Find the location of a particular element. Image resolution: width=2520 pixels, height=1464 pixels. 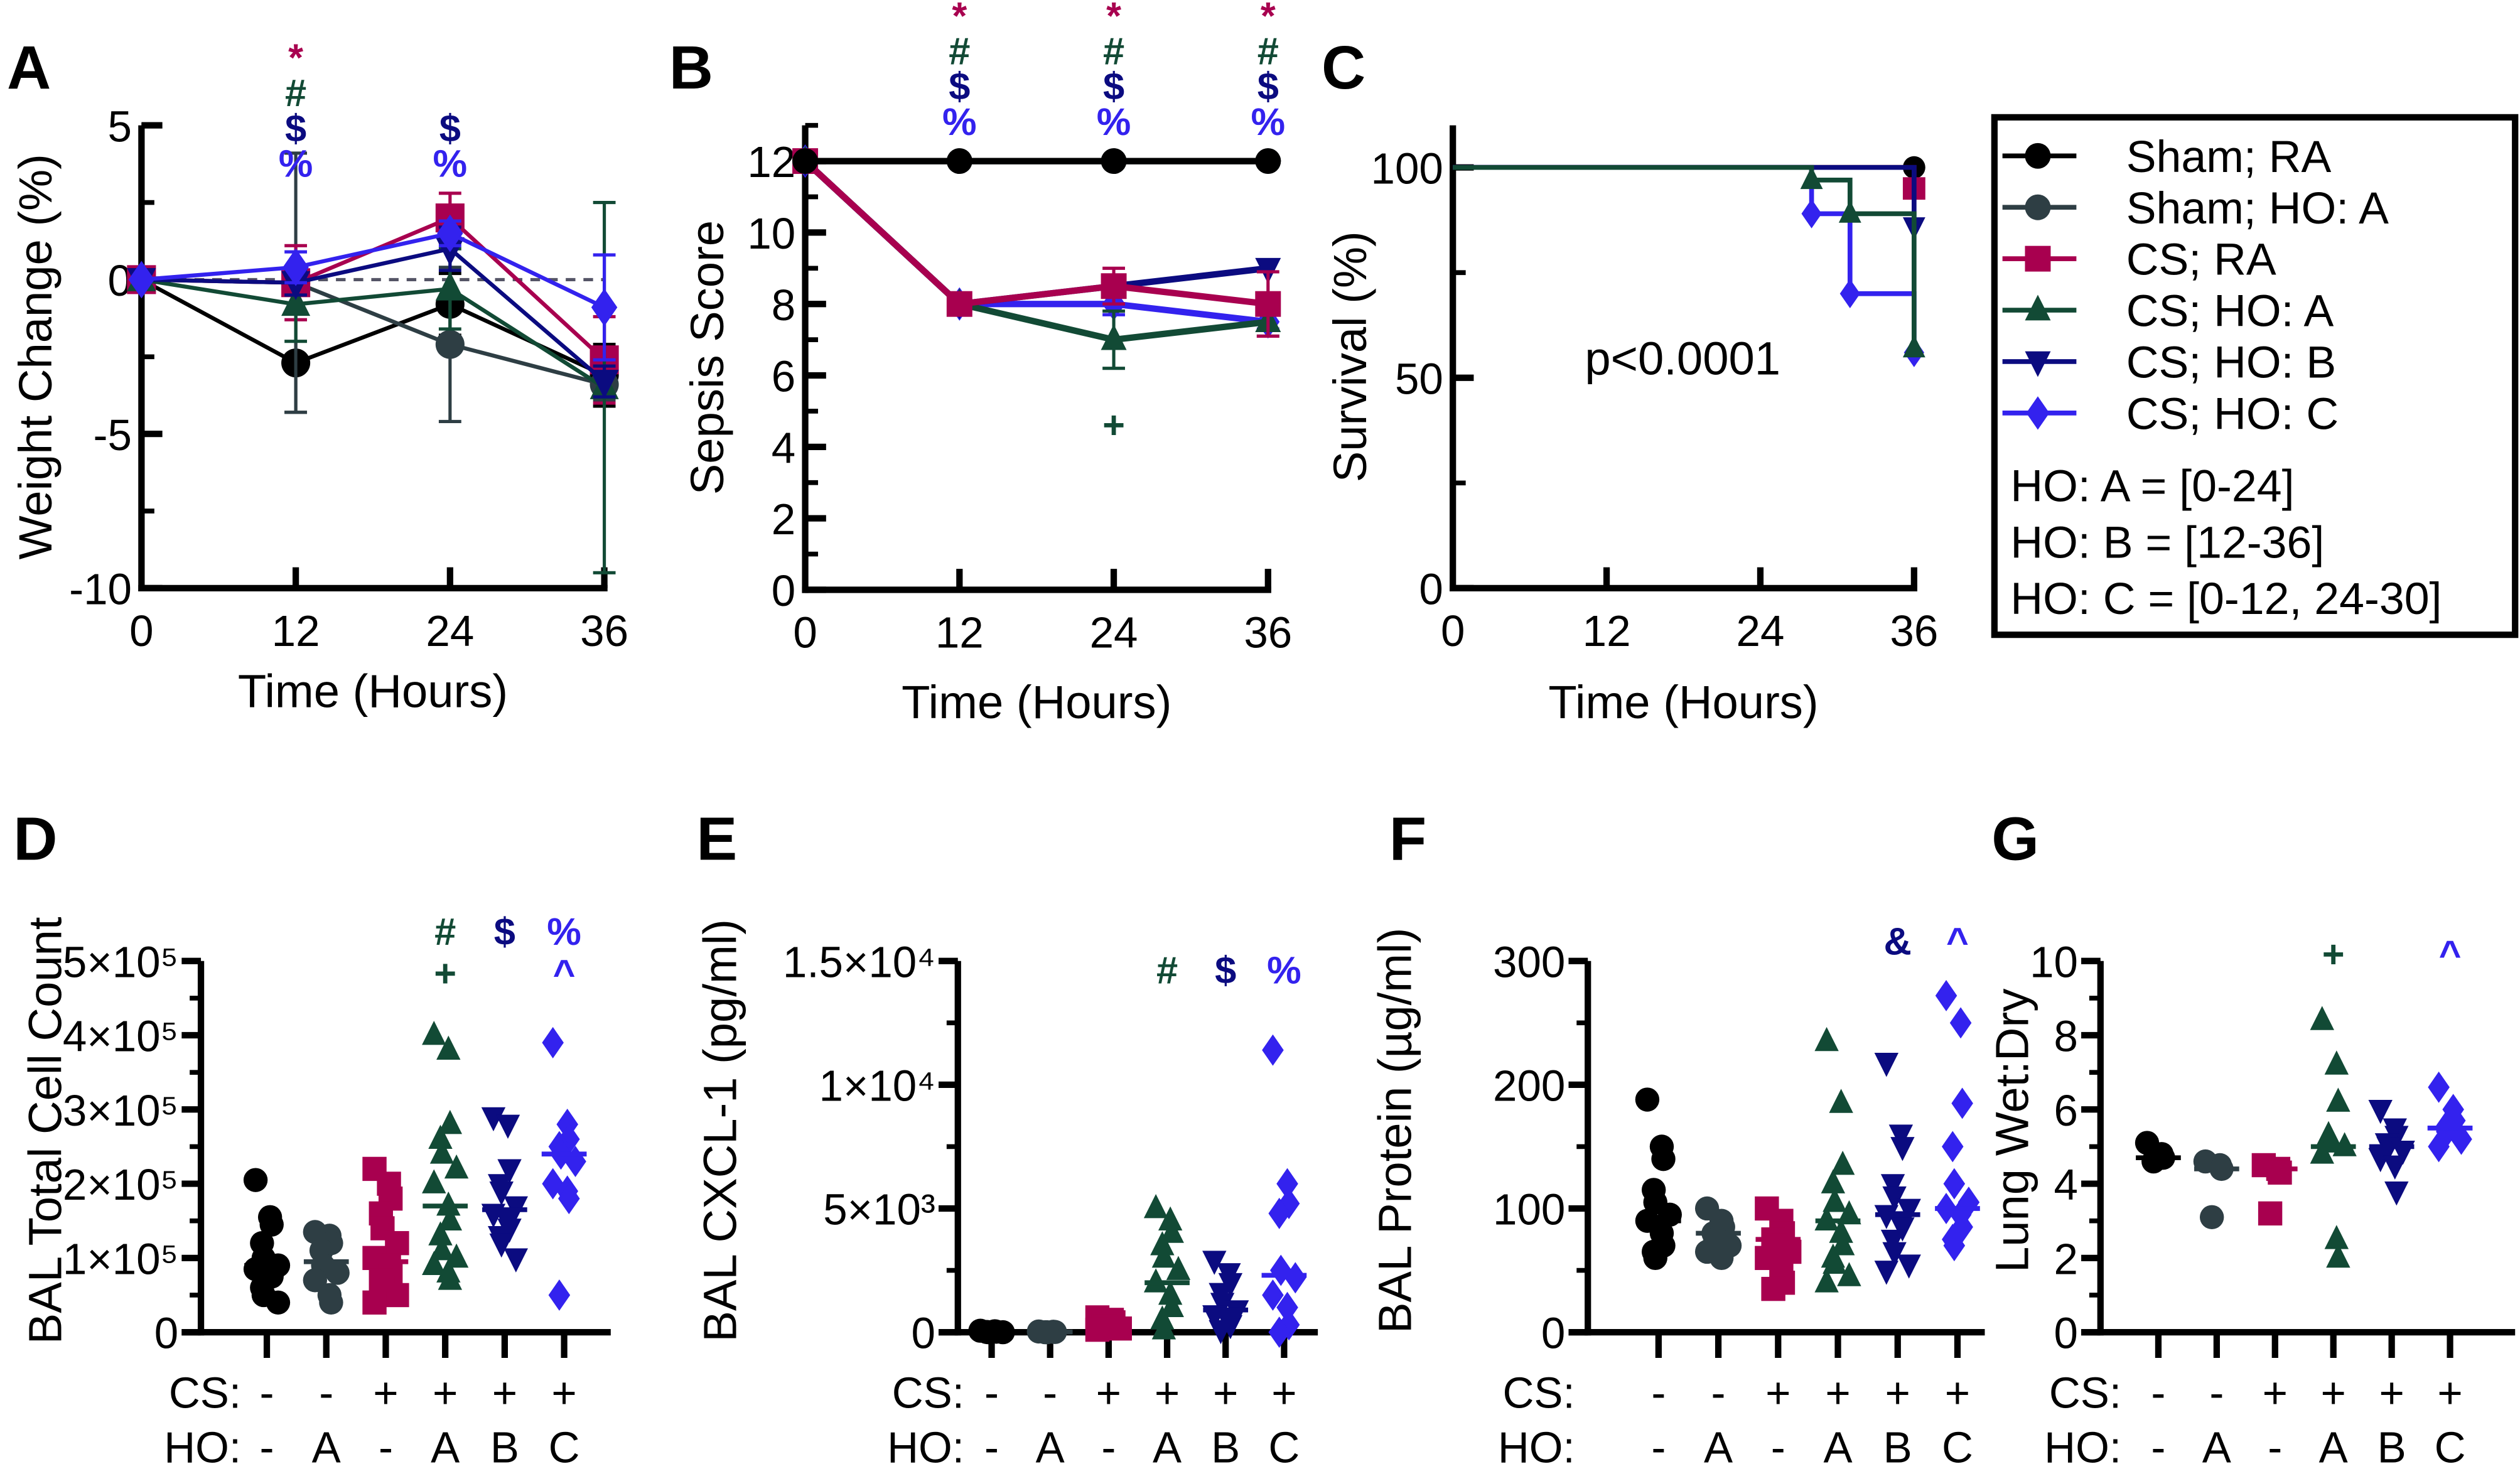

panel-letter: A is located at coordinates (29, 67).